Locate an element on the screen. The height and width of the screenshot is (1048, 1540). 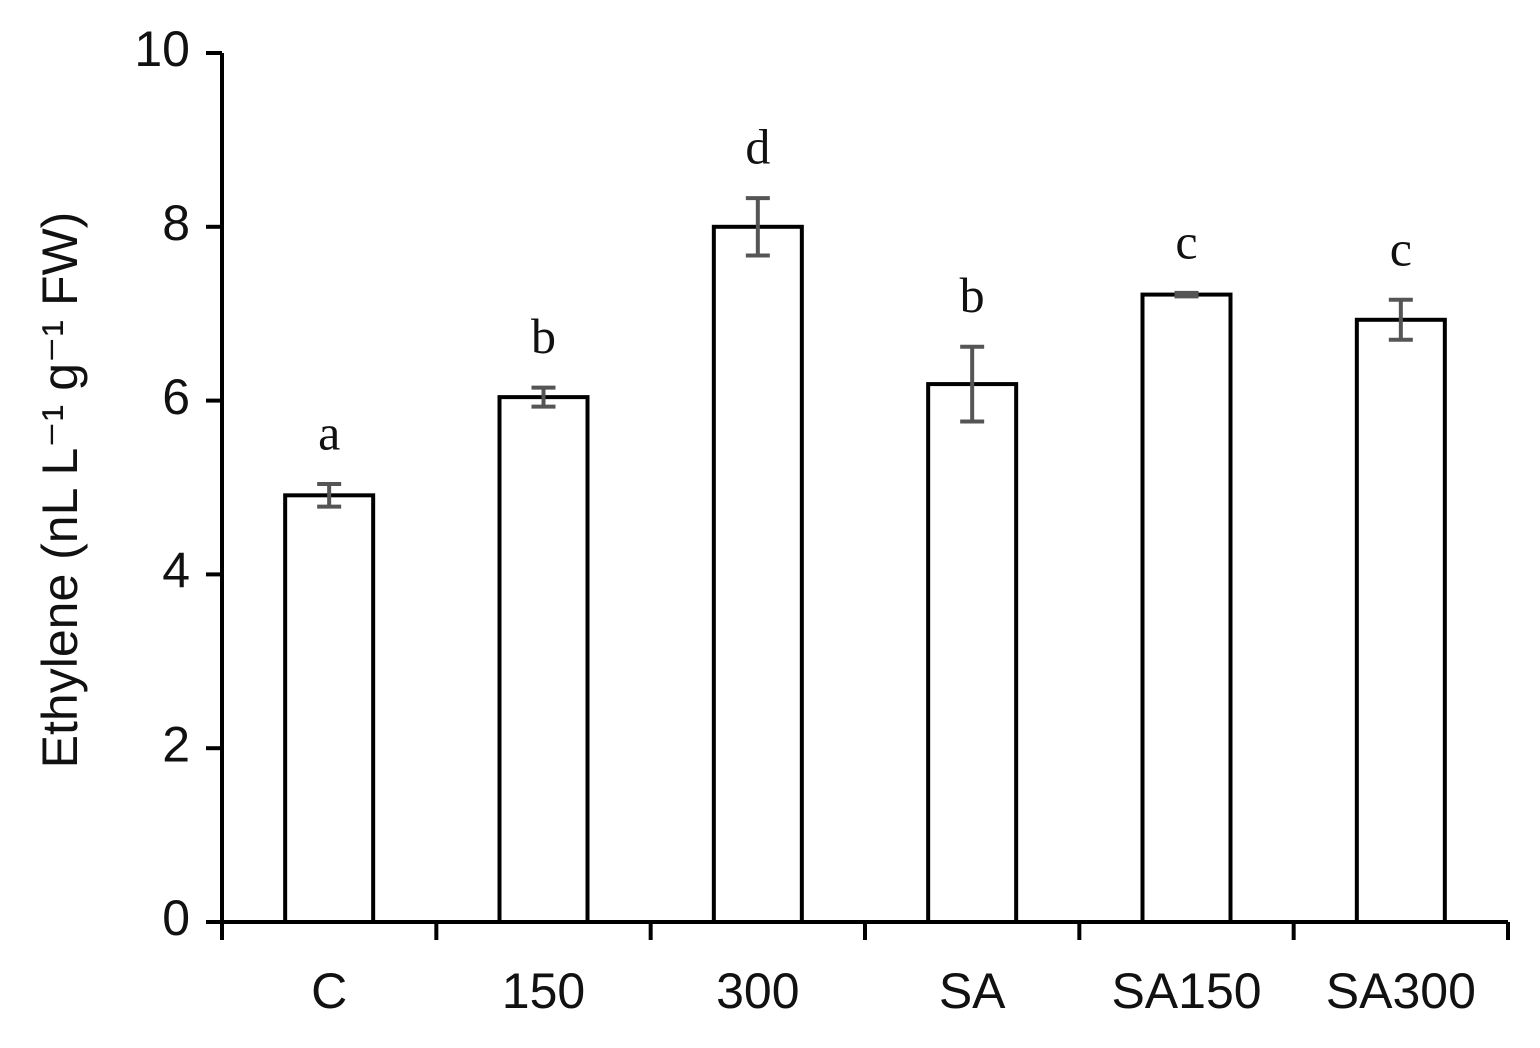
y-tick-label: 6 is located at coordinates (176, 397).